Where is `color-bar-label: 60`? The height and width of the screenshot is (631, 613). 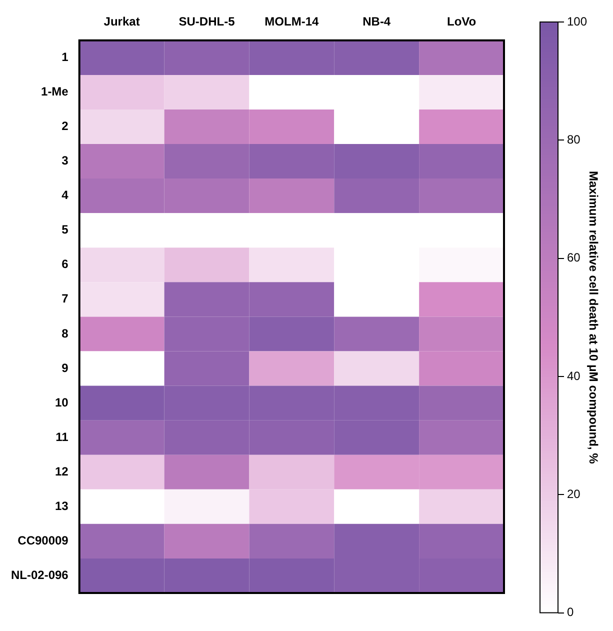 color-bar-label: 60 is located at coordinates (574, 257).